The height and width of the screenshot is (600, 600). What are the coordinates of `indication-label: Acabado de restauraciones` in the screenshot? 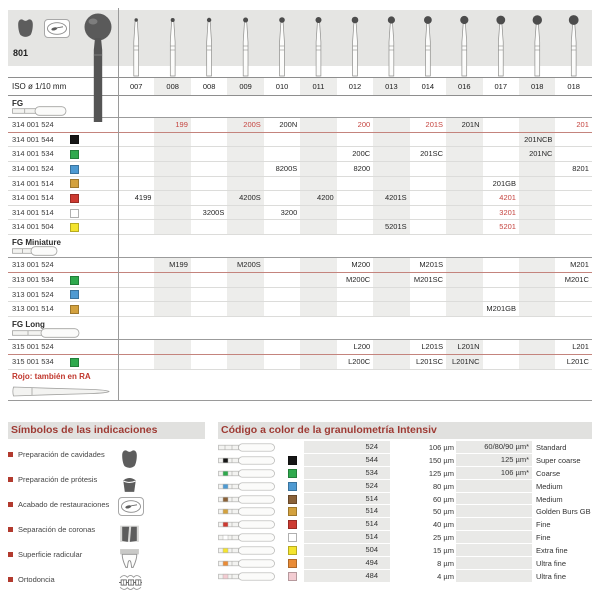 It's located at (64, 504).